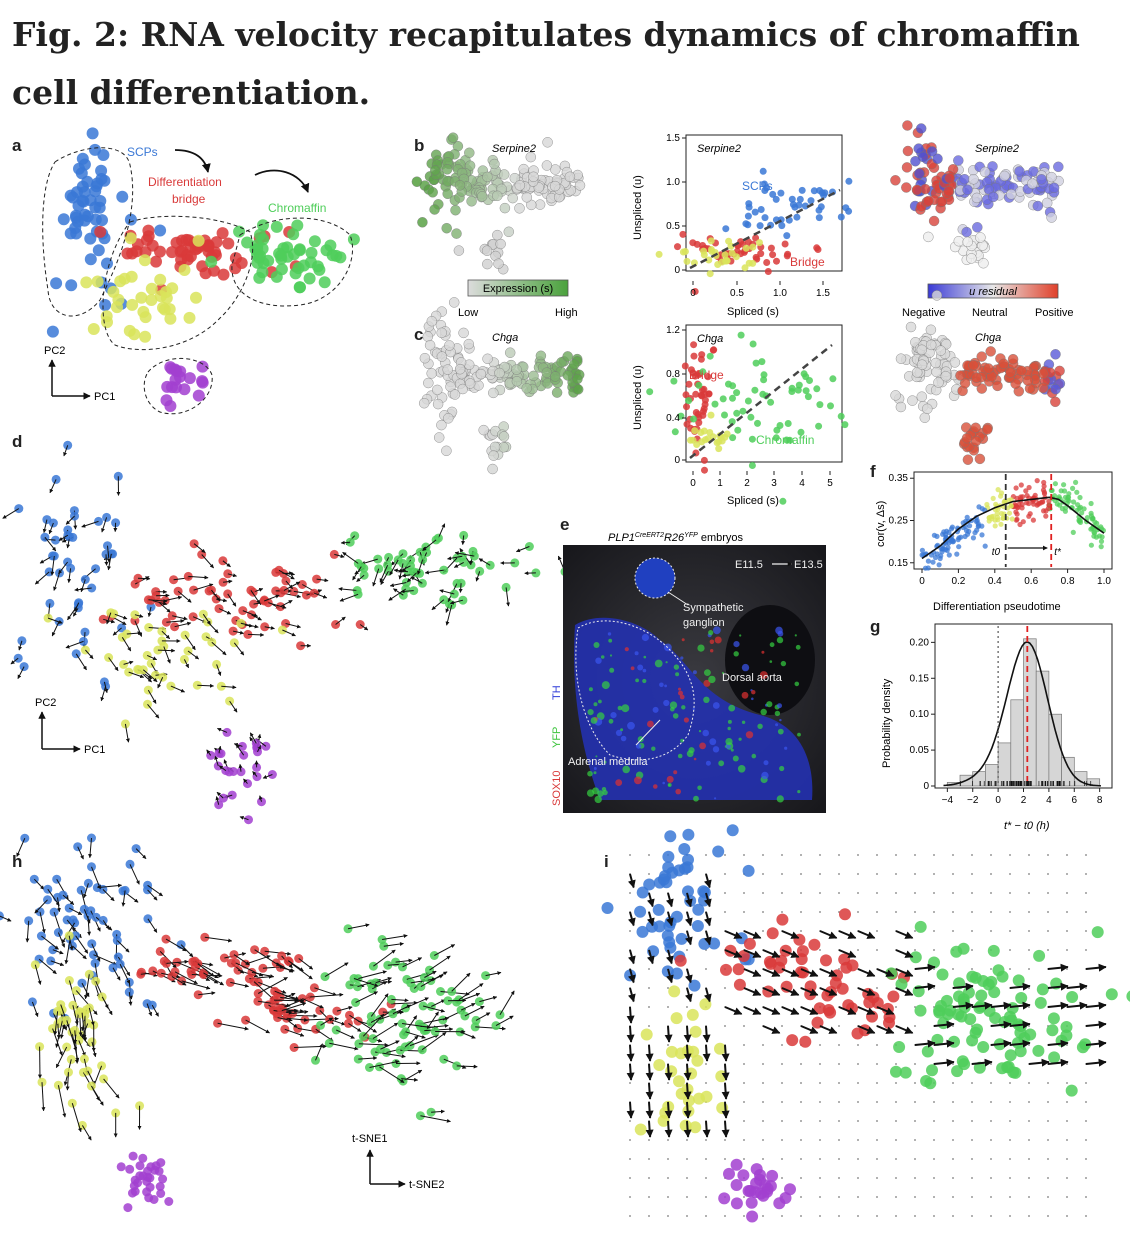  I want to click on i-purple-cell, so click(751, 1202).